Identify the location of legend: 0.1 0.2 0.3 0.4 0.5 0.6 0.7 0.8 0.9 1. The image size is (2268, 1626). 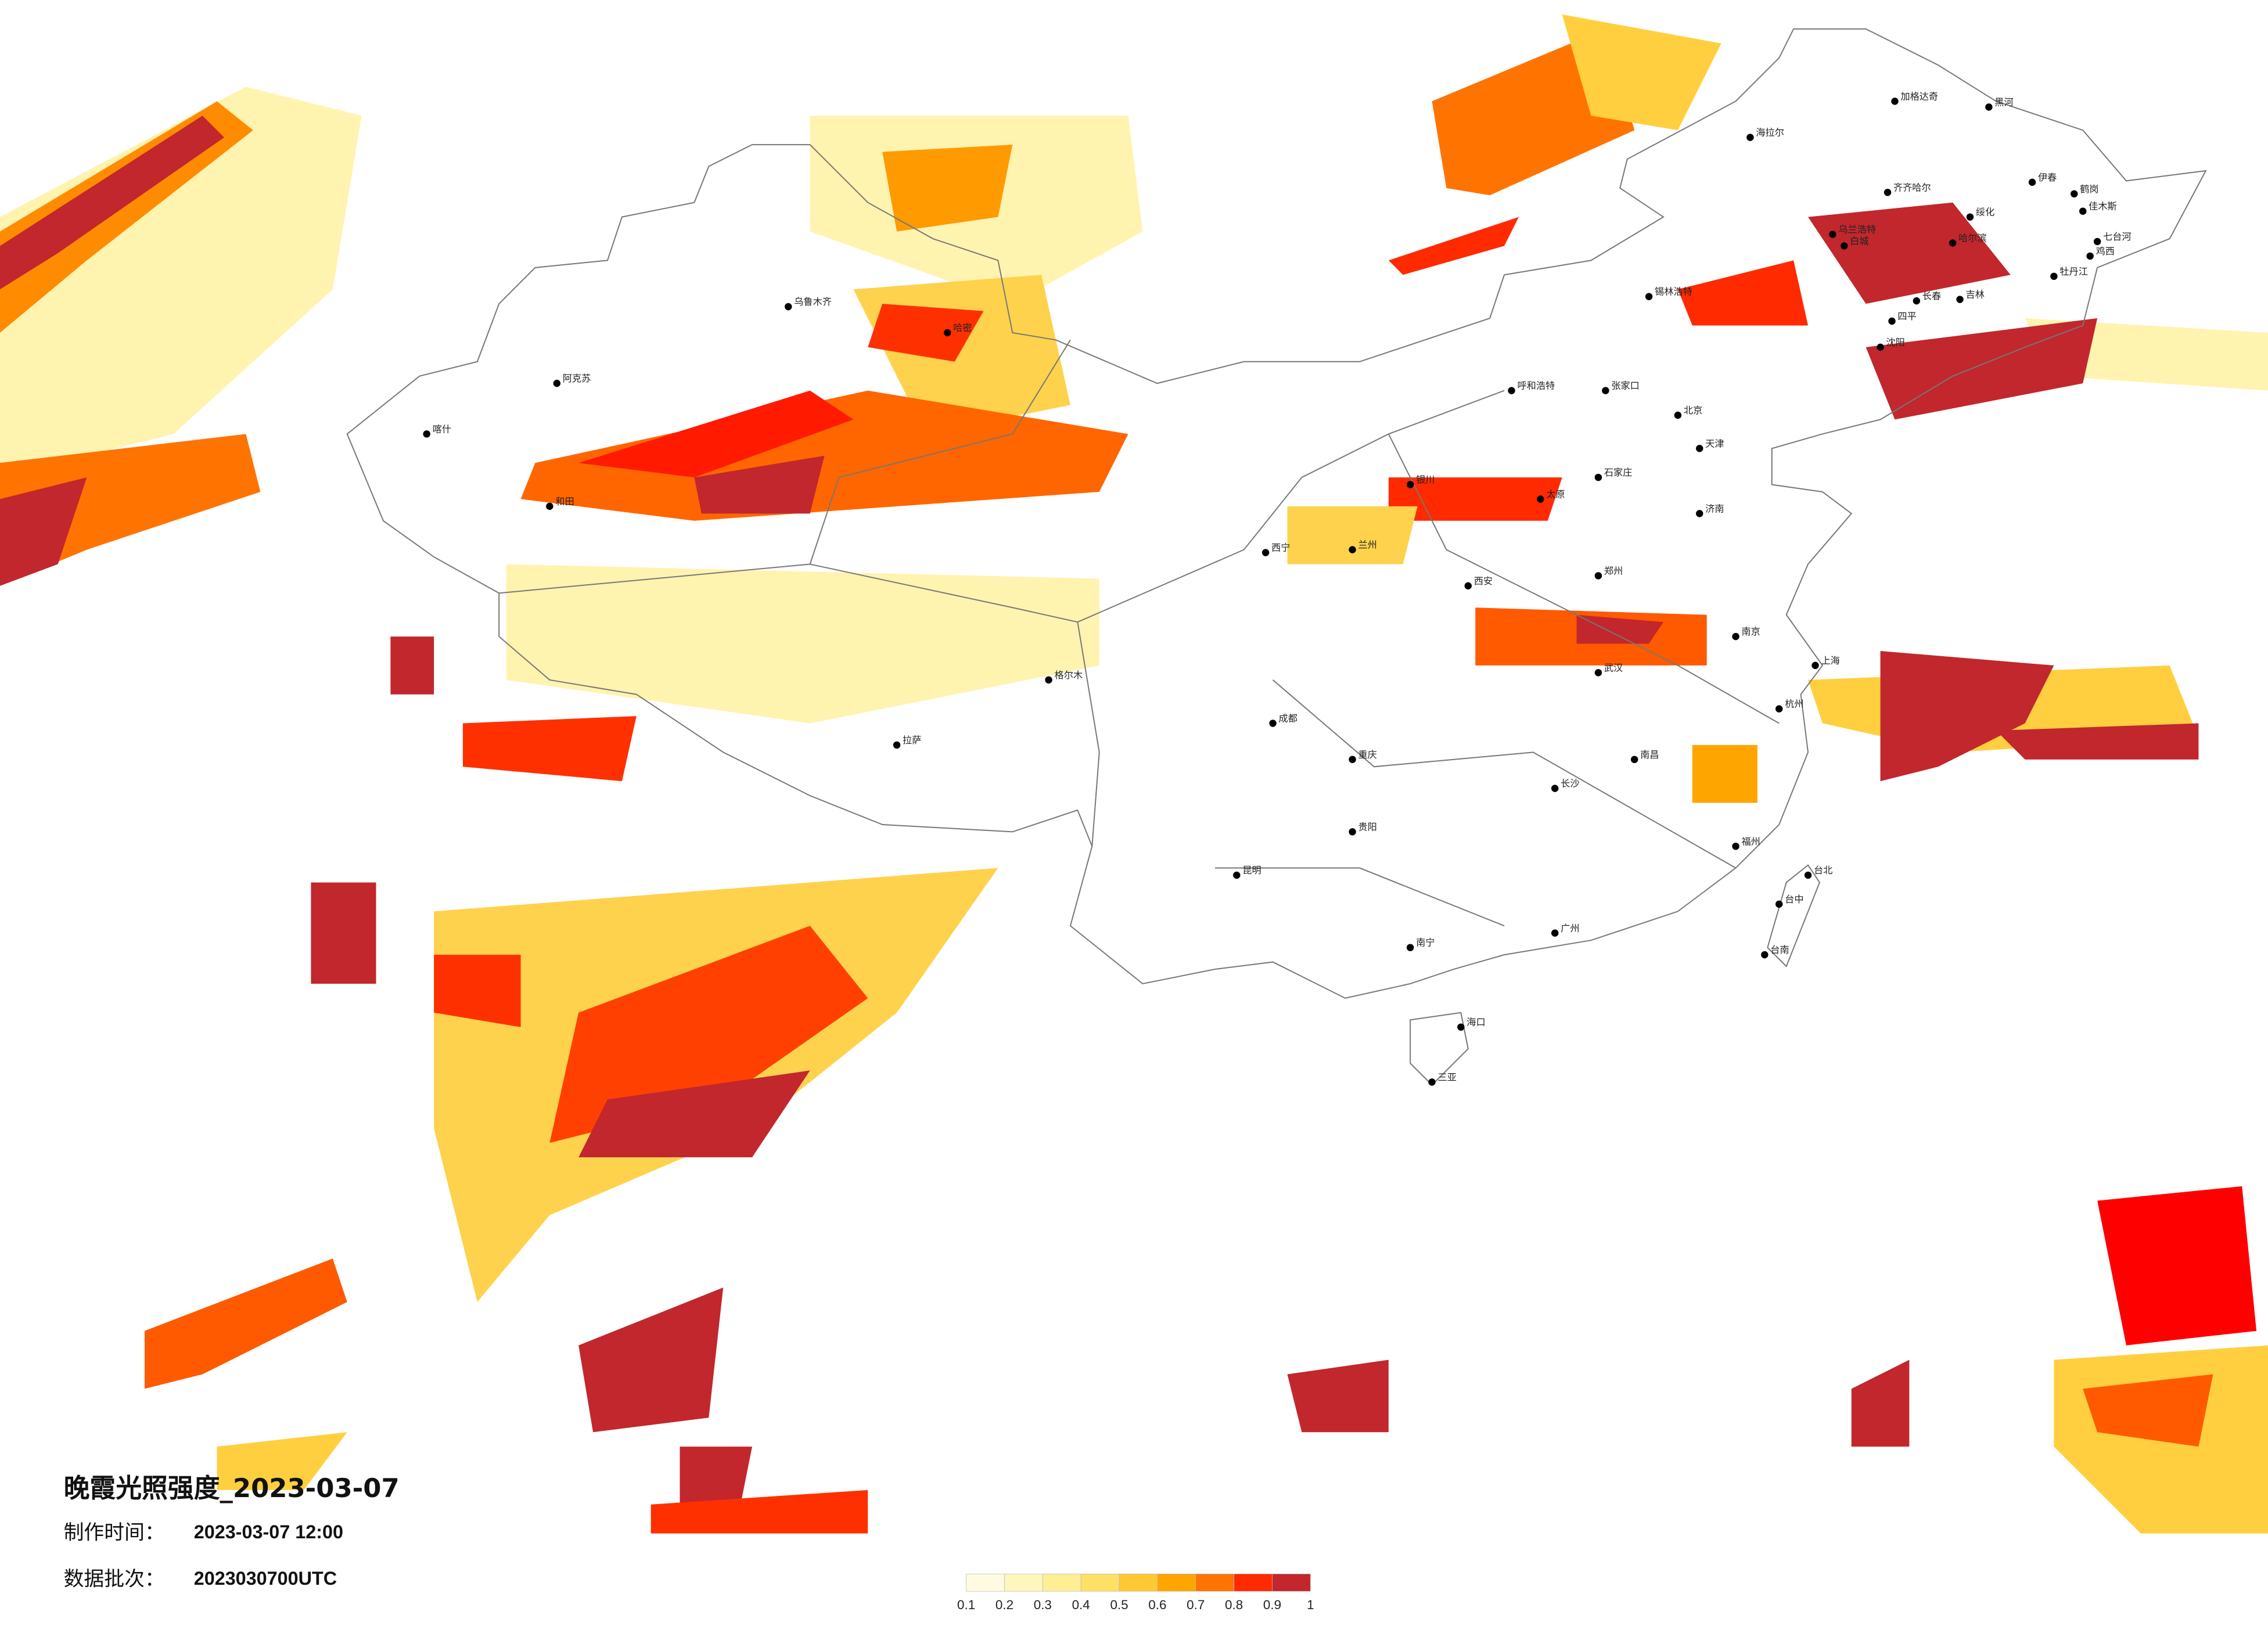
(1135, 1593).